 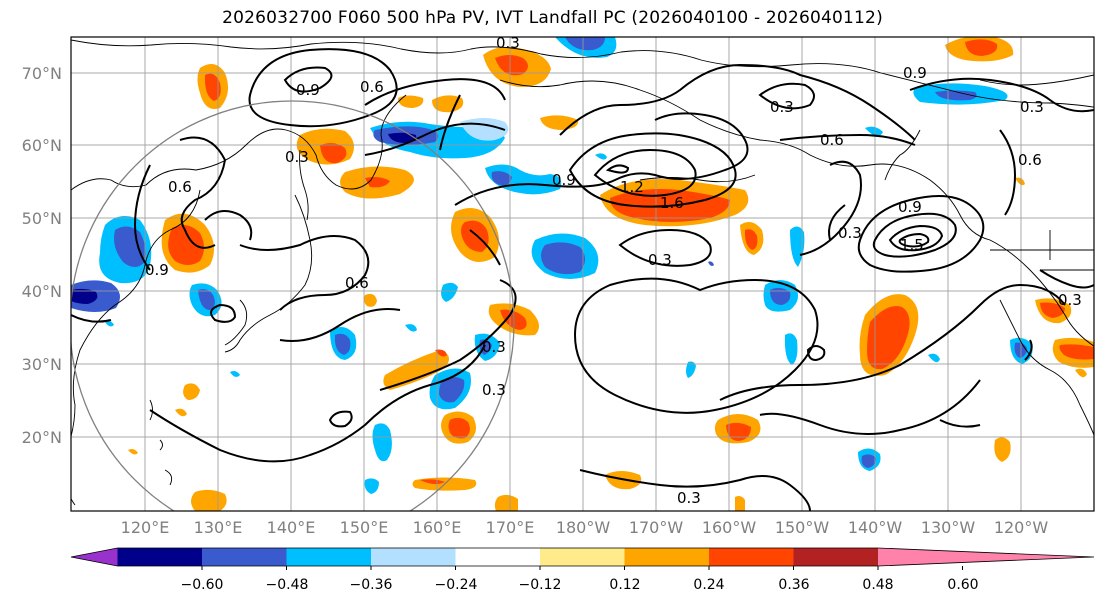 I want to click on lon-label: 160°E, so click(x=437, y=527).